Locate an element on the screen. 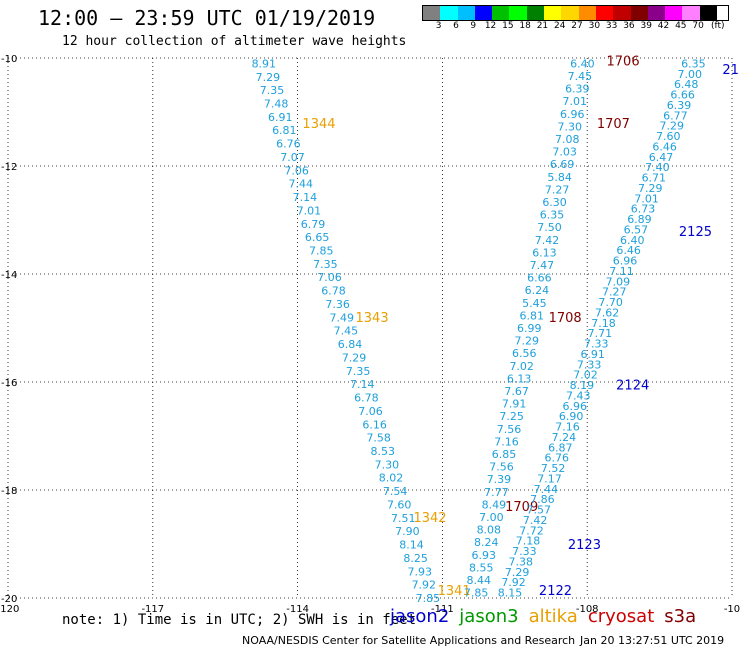  wave-height-value: 6.35 is located at coordinates (693, 63).